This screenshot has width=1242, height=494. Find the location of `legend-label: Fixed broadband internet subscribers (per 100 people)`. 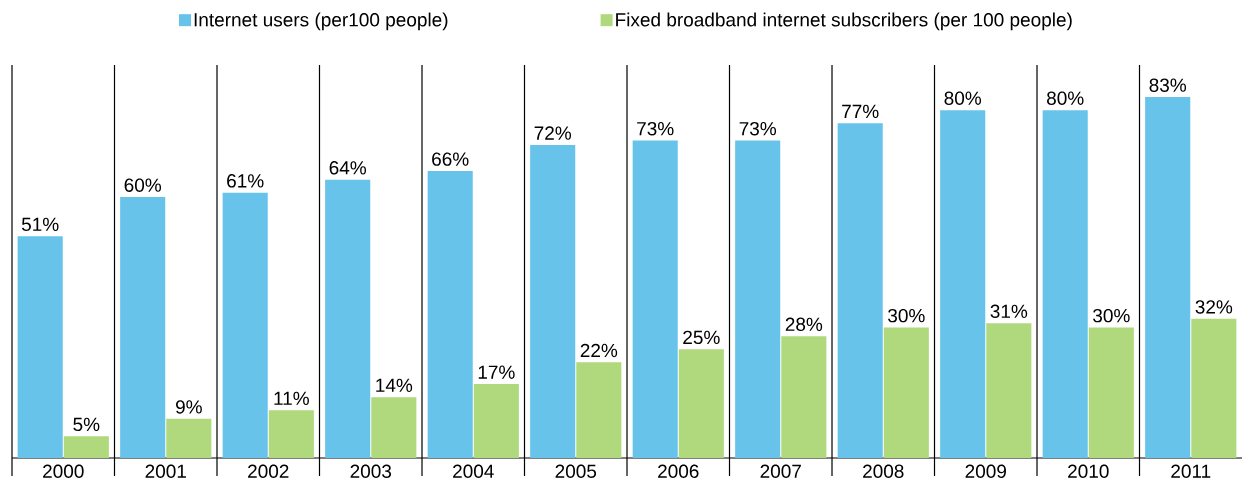

legend-label: Fixed broadband internet subscribers (per 100 people) is located at coordinates (844, 21).